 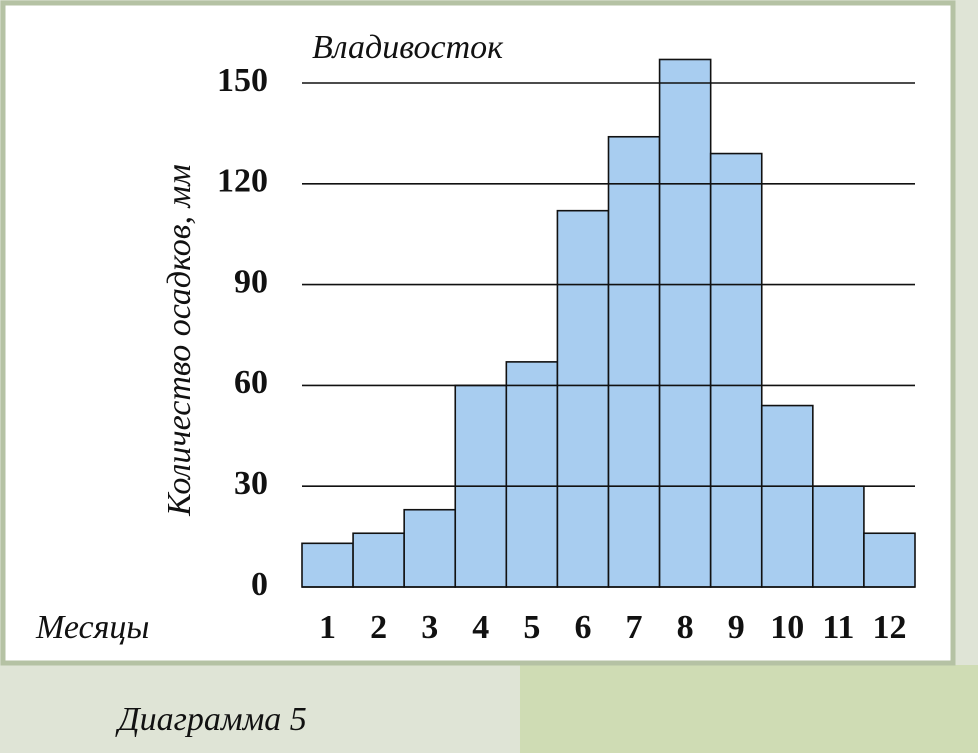 I want to click on x-tick-label: 6, so click(x=582, y=627).